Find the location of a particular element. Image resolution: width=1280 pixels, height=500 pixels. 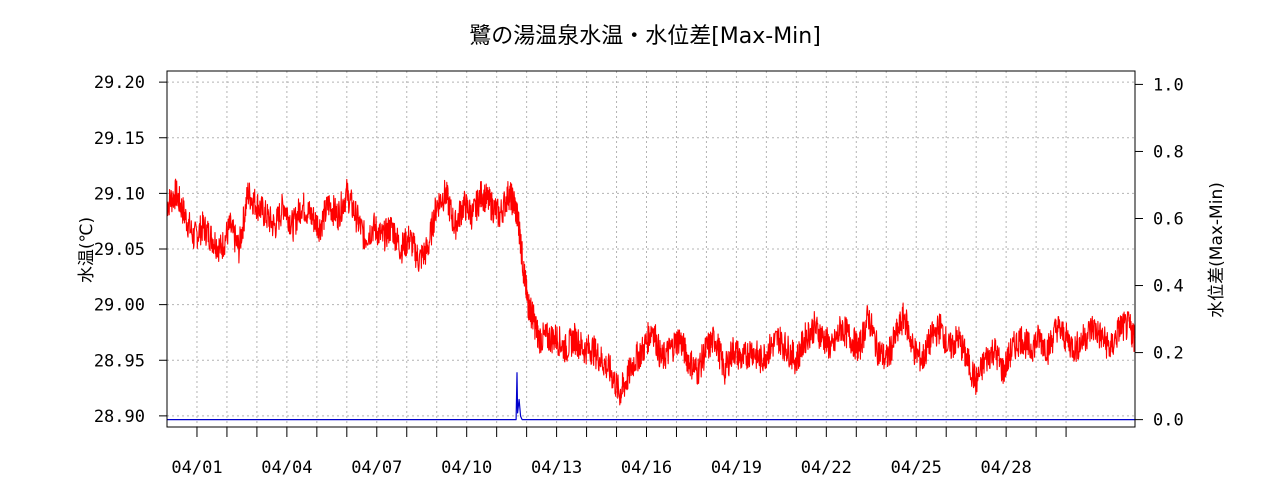

y-right-tick-label: 0.0 is located at coordinates (1168, 421).